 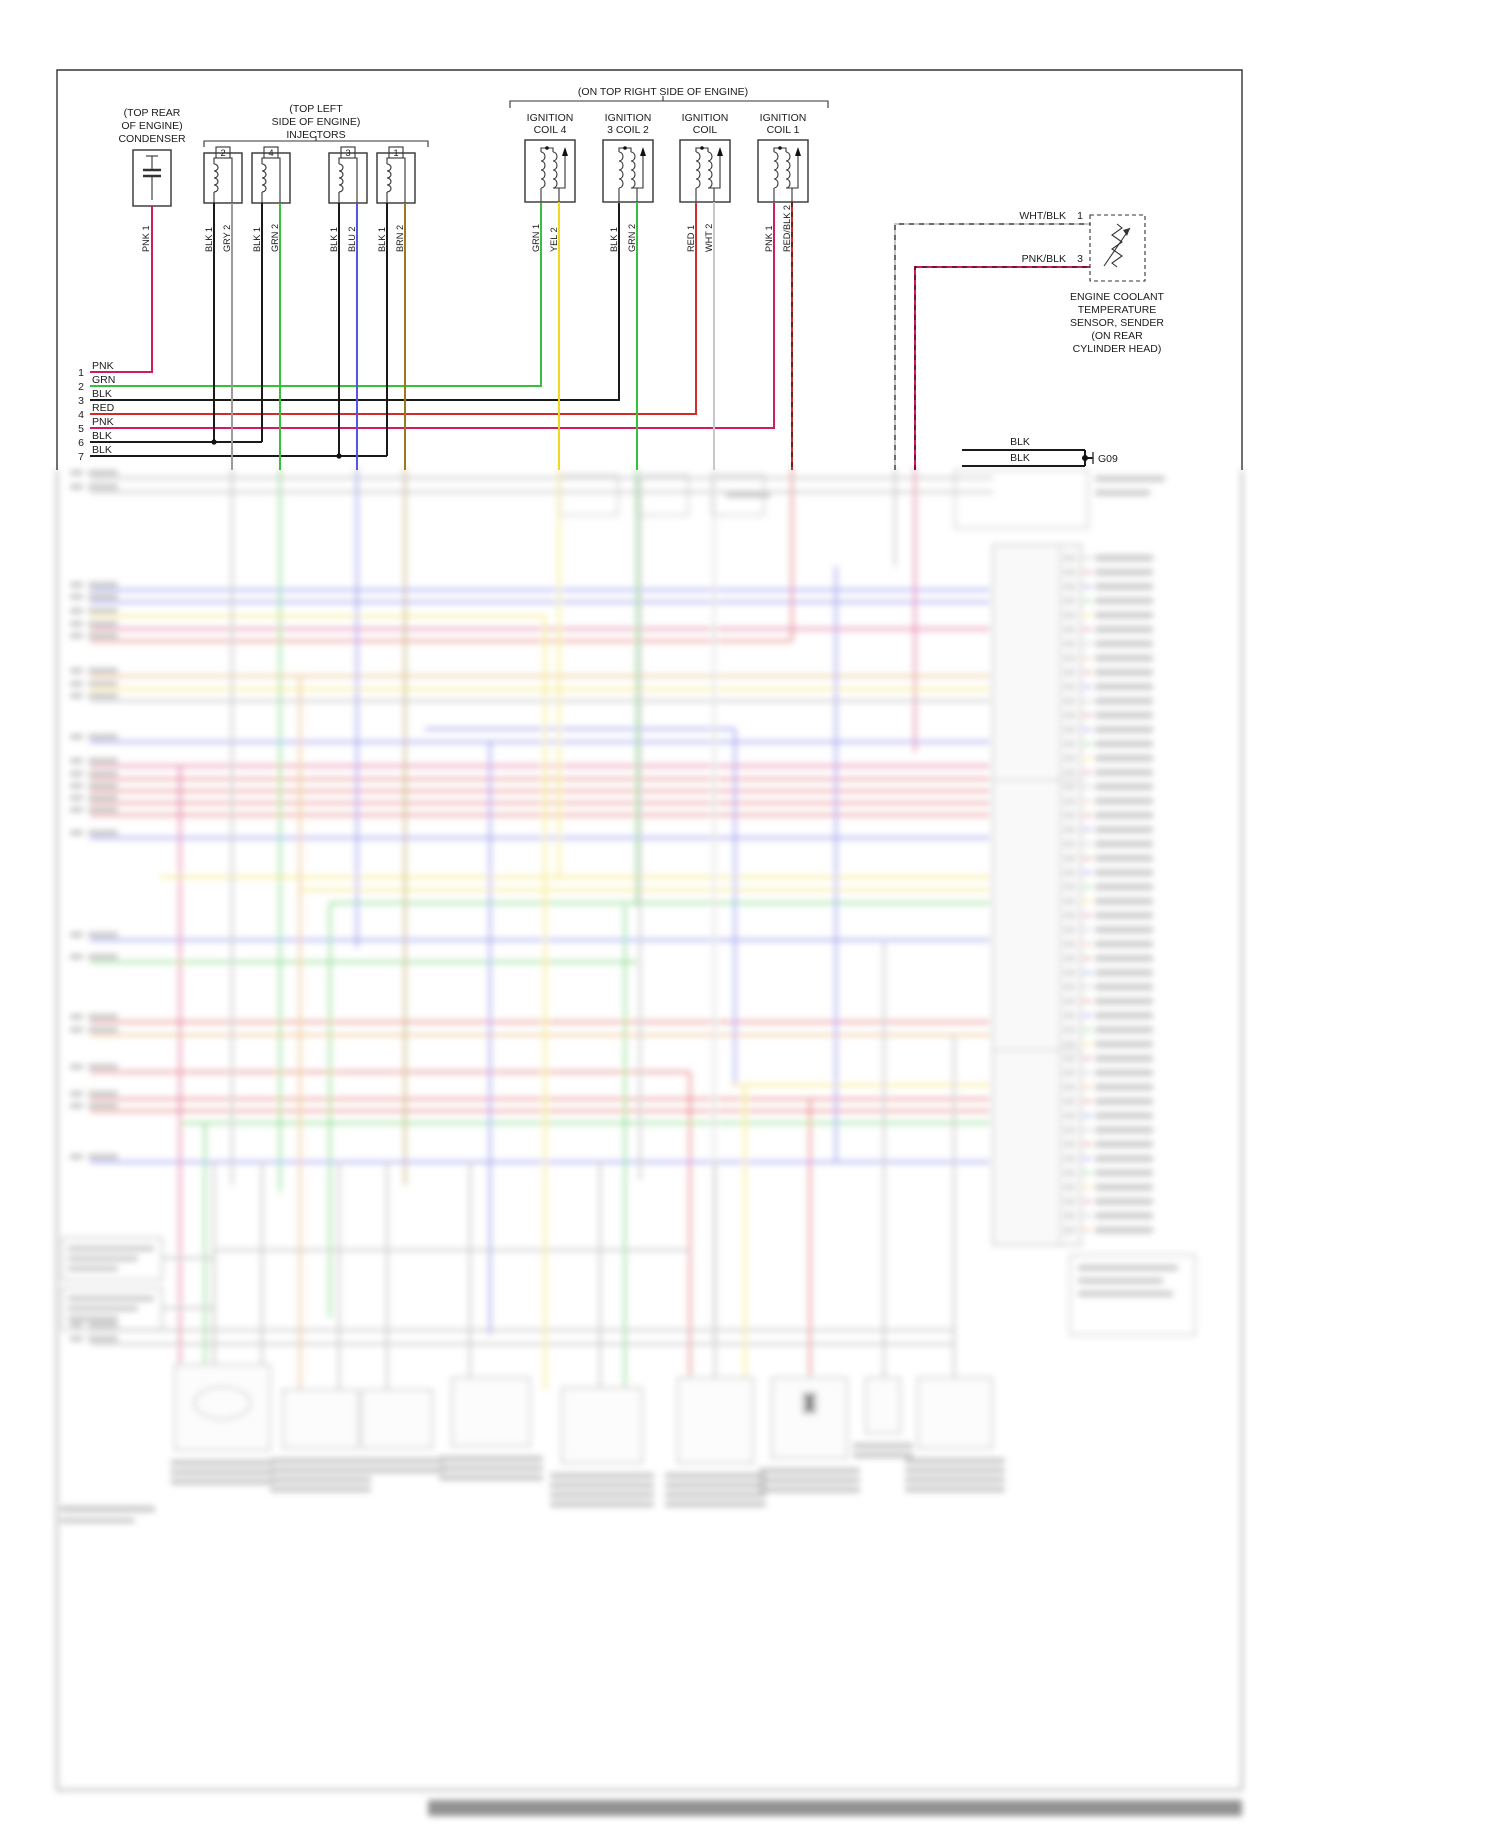 I want to click on row-5-label: PNK, so click(x=103, y=422).